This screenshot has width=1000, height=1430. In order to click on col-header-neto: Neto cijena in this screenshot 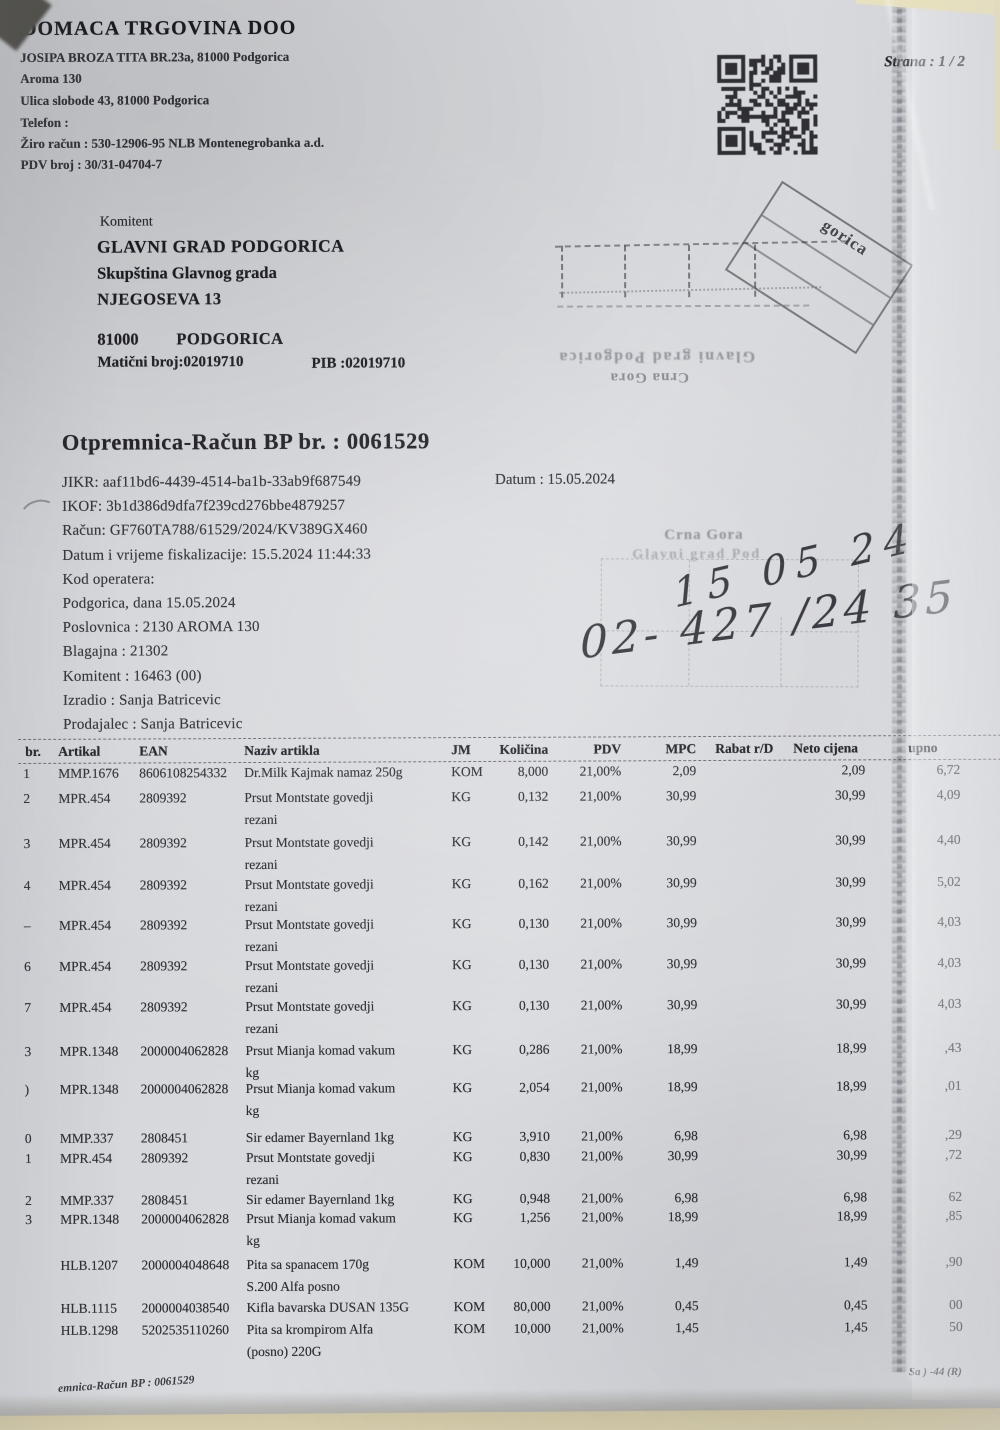, I will do `click(826, 748)`.